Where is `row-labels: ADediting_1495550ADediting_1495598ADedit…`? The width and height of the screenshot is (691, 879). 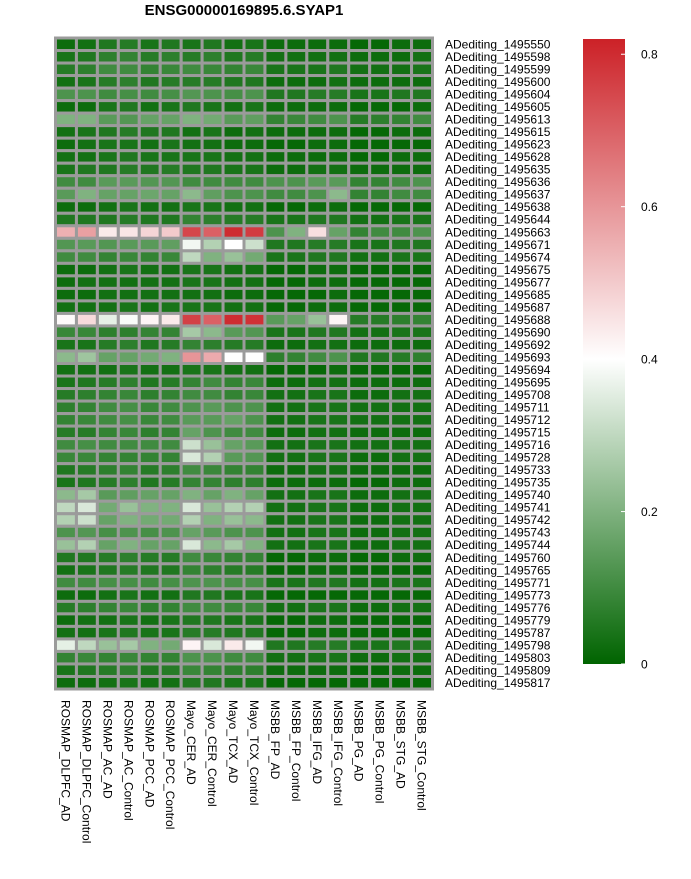
row-labels: ADediting_1495550ADediting_1495598ADedit… is located at coordinates (498, 363).